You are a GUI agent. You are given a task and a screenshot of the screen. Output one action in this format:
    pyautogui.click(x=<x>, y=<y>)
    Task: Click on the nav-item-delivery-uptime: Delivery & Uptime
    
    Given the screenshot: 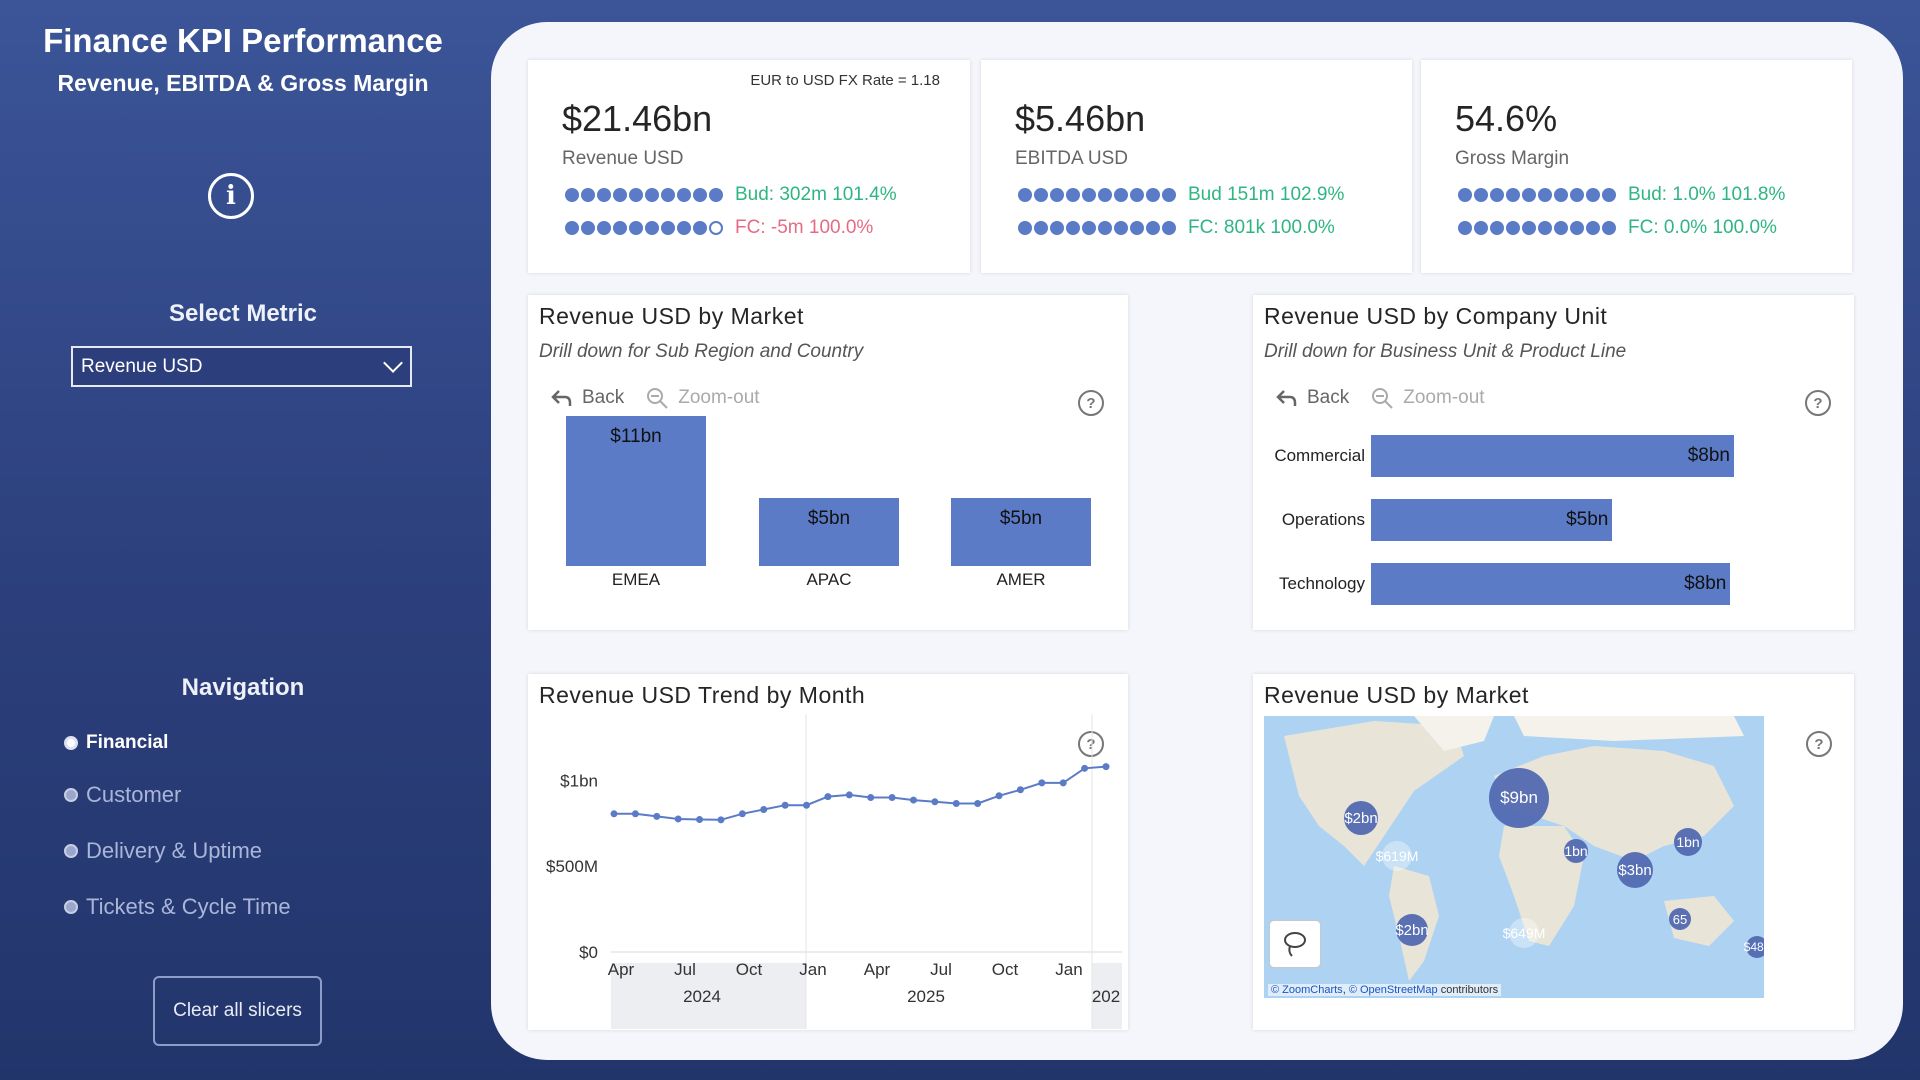 What is the action you would take?
    pyautogui.click(x=163, y=851)
    